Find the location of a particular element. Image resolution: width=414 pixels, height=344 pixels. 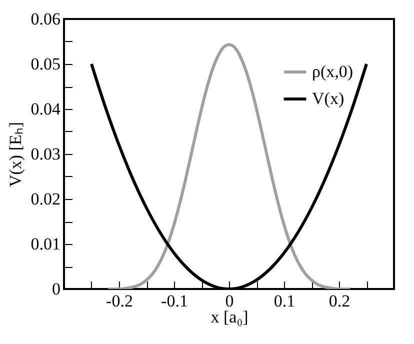

legend-label: V(x) is located at coordinates (328, 98).